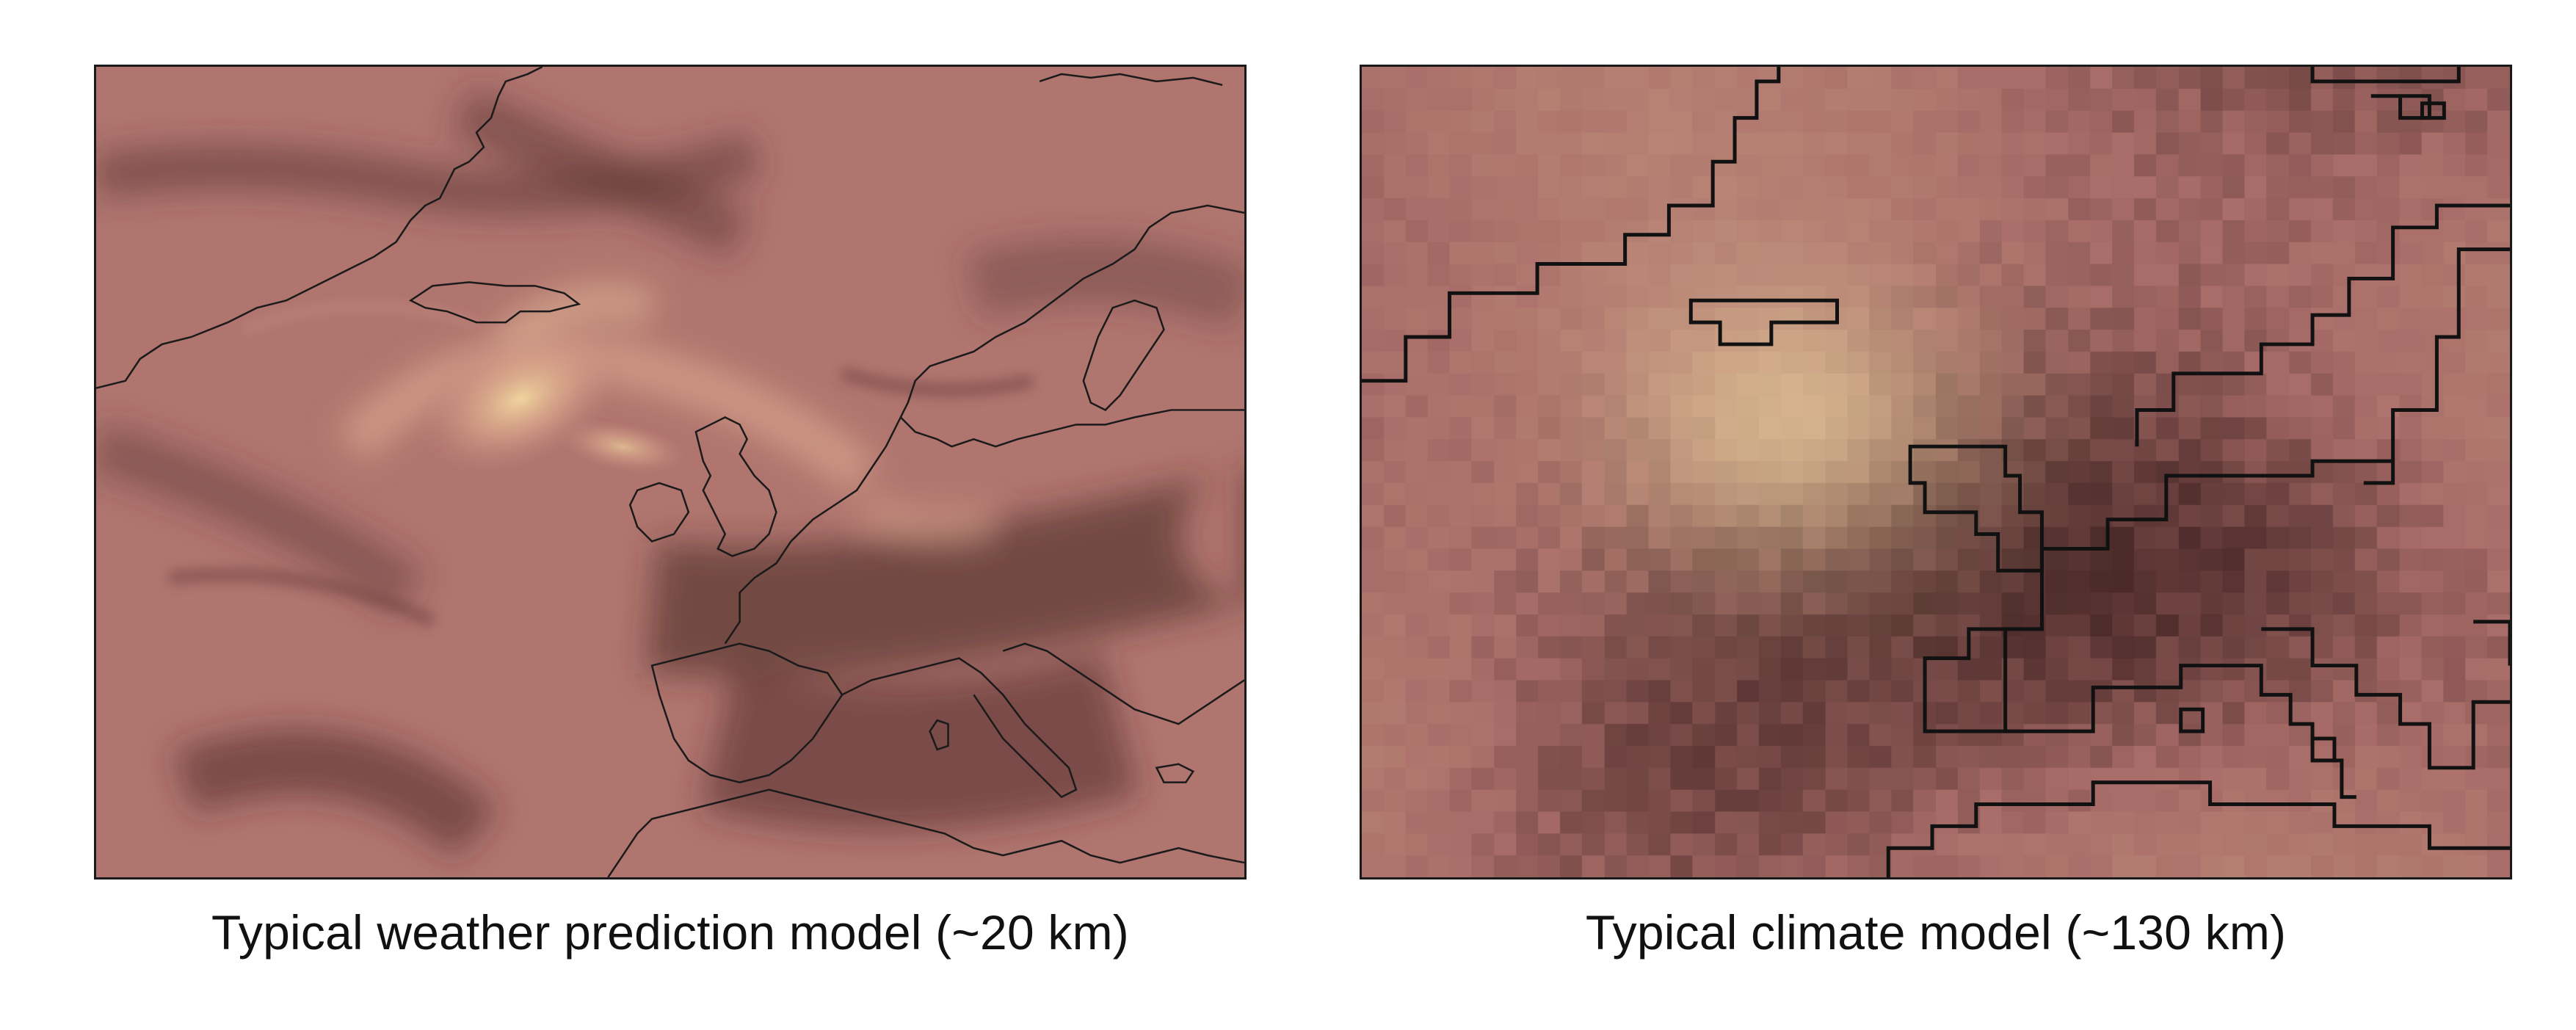 The width and height of the screenshot is (2576, 1030). Describe the element at coordinates (1936, 932) in the screenshot. I see `caption-climate-model: Typical climate model (~130 km)` at that location.